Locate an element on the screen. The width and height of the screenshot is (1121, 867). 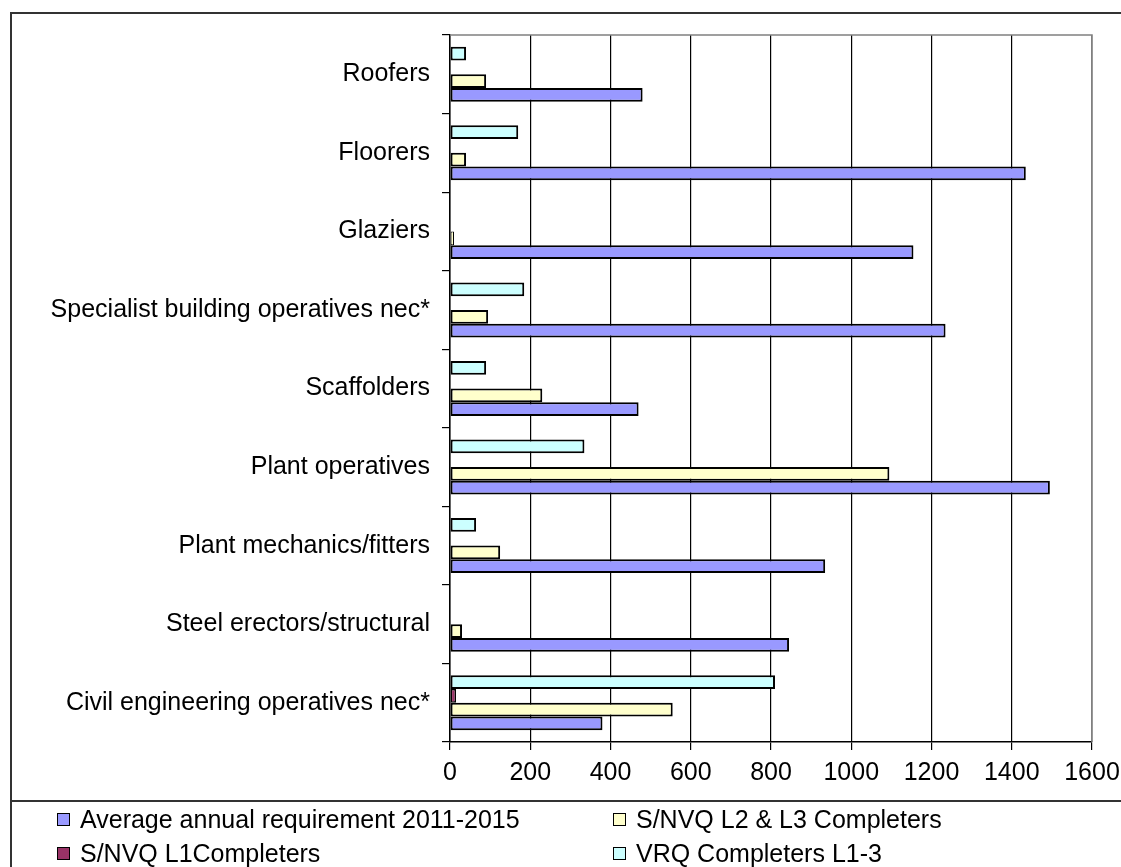
y-tick-label: Plant operatives is located at coordinates (340, 464).